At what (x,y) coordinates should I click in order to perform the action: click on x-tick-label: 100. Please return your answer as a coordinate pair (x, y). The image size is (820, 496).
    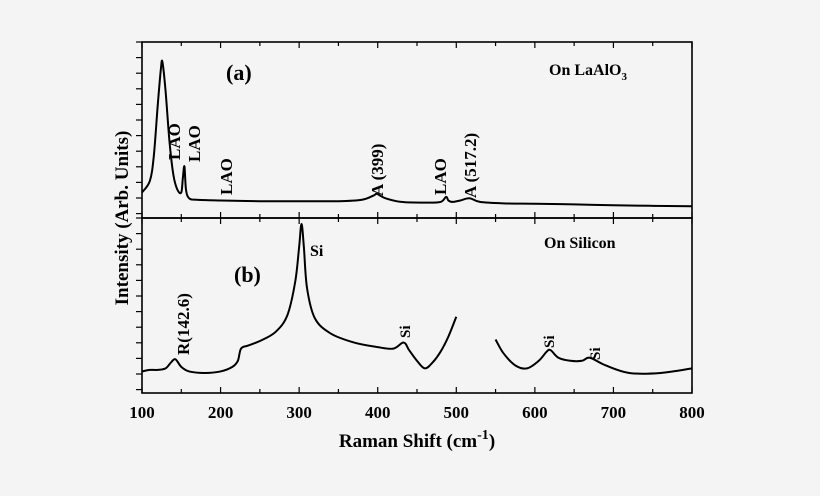
    Looking at the image, I should click on (142, 412).